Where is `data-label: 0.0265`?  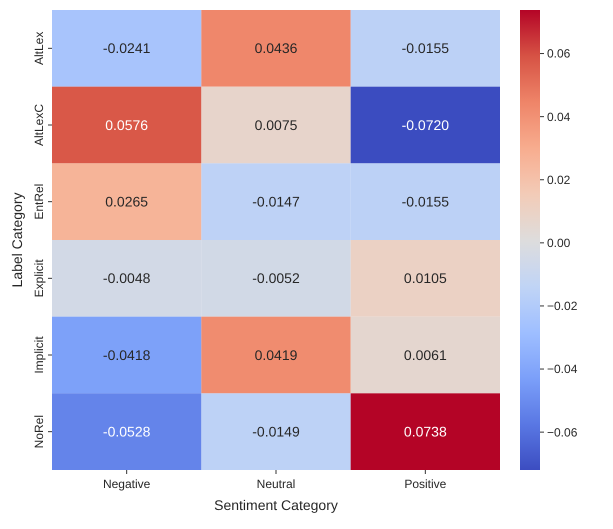 data-label: 0.0265 is located at coordinates (126, 202).